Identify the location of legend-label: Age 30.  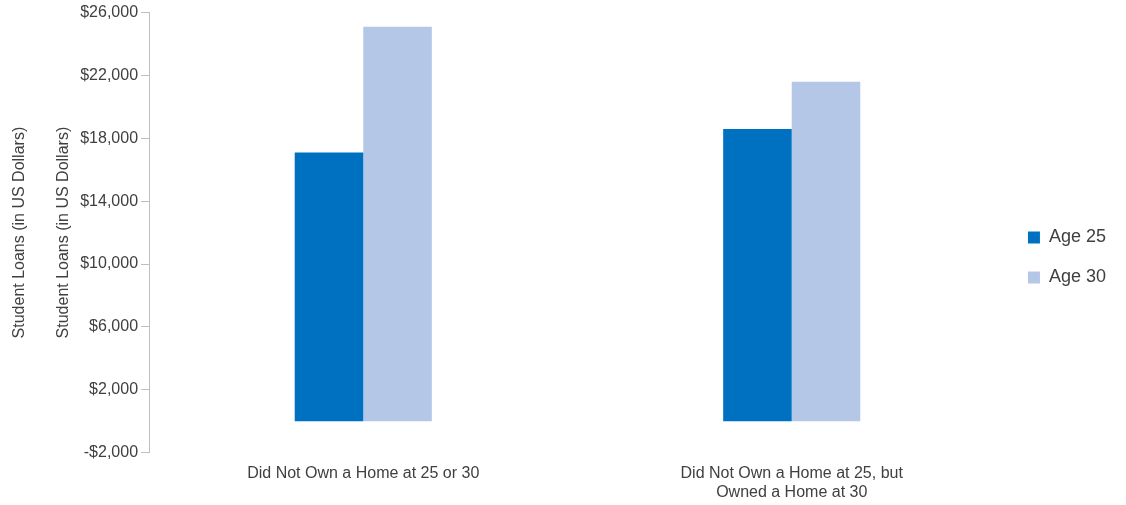
(1077, 276).